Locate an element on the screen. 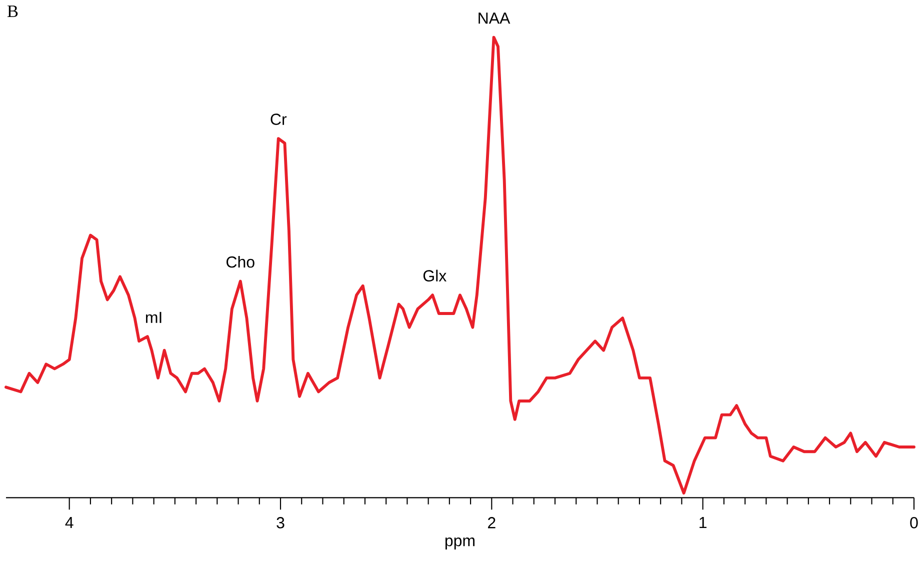 The width and height of the screenshot is (924, 583). x-tick-label: 2 is located at coordinates (492, 522).